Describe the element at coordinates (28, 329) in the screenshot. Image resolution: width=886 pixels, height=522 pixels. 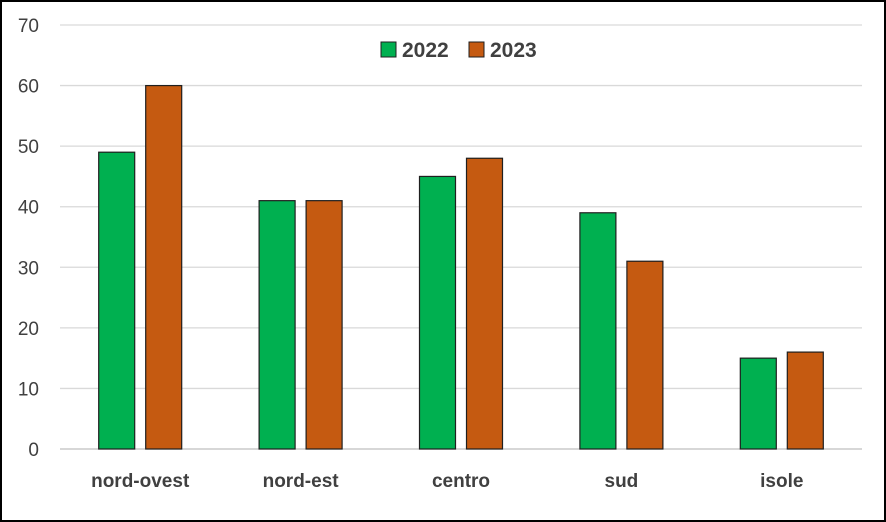
I see `y-tick-label: 20` at that location.